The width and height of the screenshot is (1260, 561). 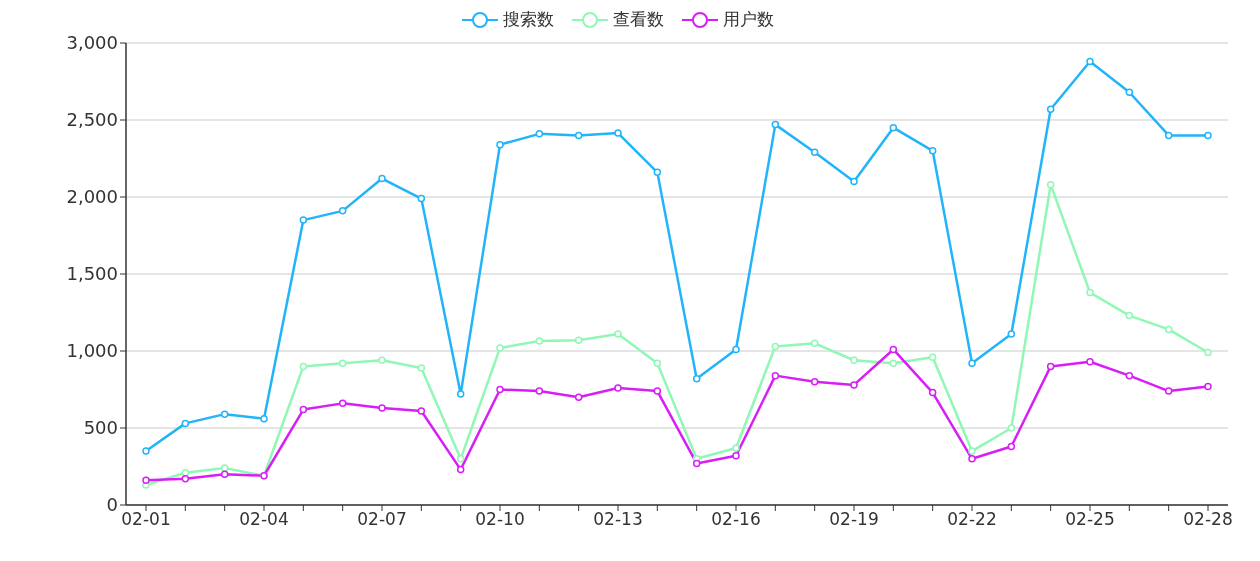 What do you see at coordinates (264, 519) in the screenshot?
I see `x-tick-label: 02-04` at bounding box center [264, 519].